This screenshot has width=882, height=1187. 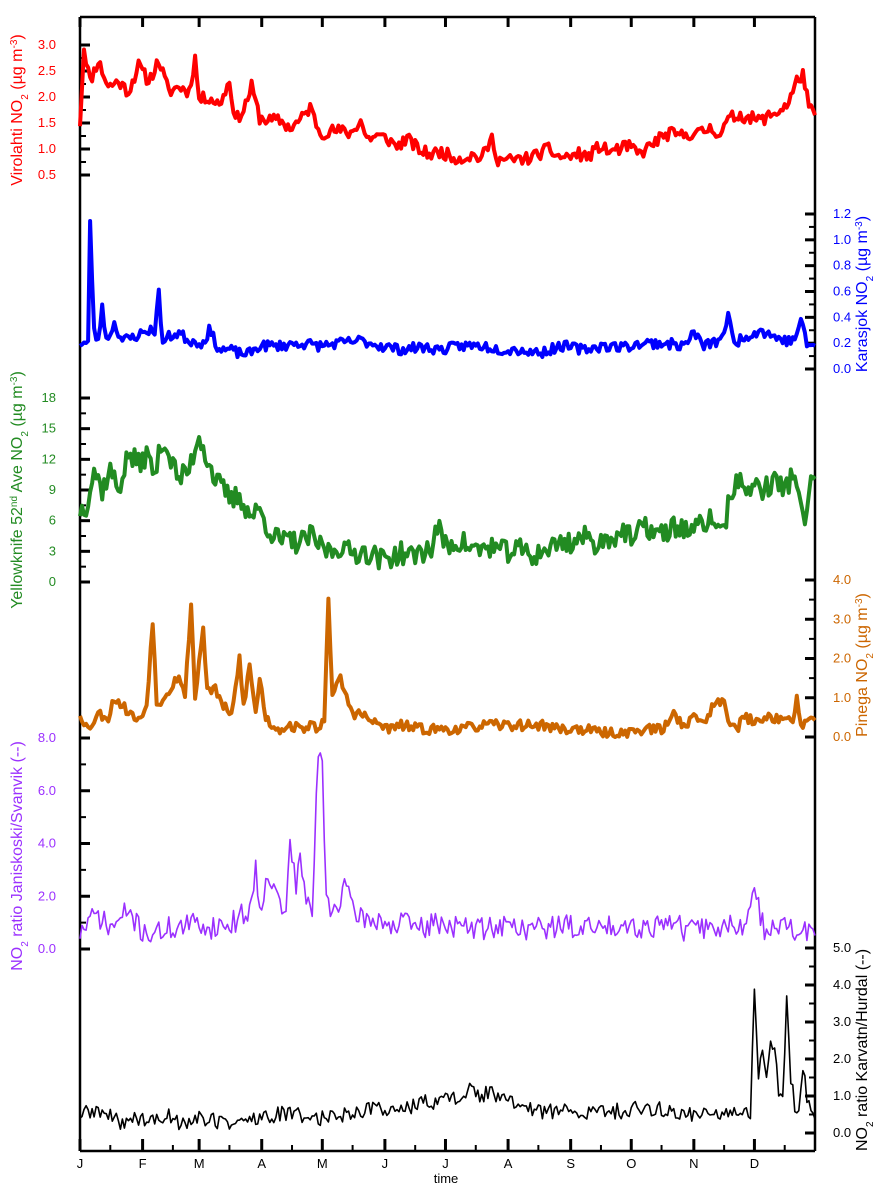 I want to click on series-line-ratio_karvatn, so click(x=447, y=1059).